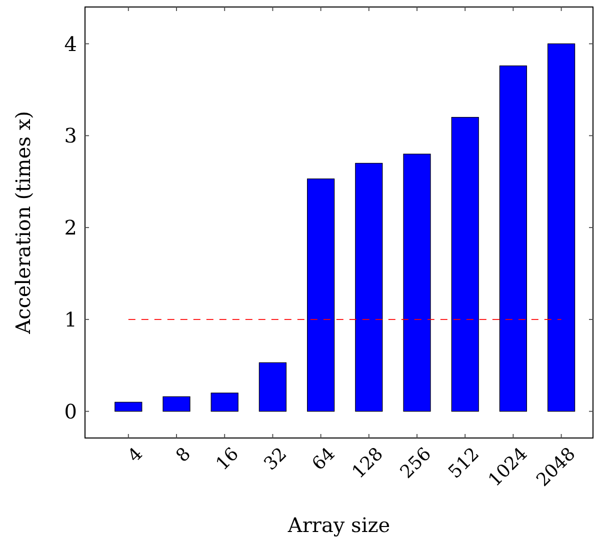  What do you see at coordinates (23, 223) in the screenshot?
I see `y-axis-title: Acceleration (times x)` at bounding box center [23, 223].